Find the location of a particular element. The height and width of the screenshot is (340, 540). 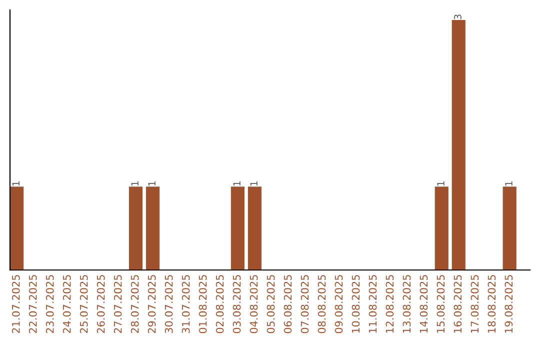

x-tick-label: 09.08.2025 is located at coordinates (338, 304).